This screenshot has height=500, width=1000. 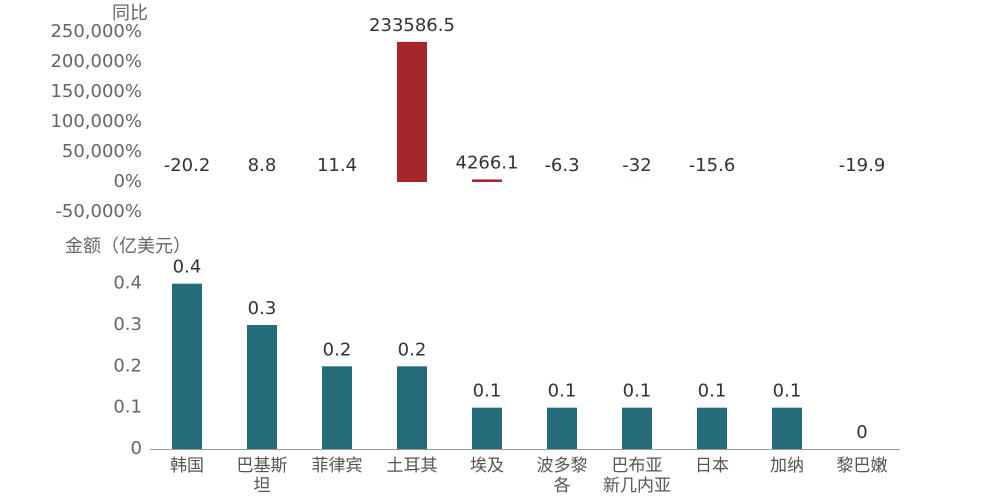 What do you see at coordinates (130, 13) in the screenshot?
I see `y-axis-title: 同比` at bounding box center [130, 13].